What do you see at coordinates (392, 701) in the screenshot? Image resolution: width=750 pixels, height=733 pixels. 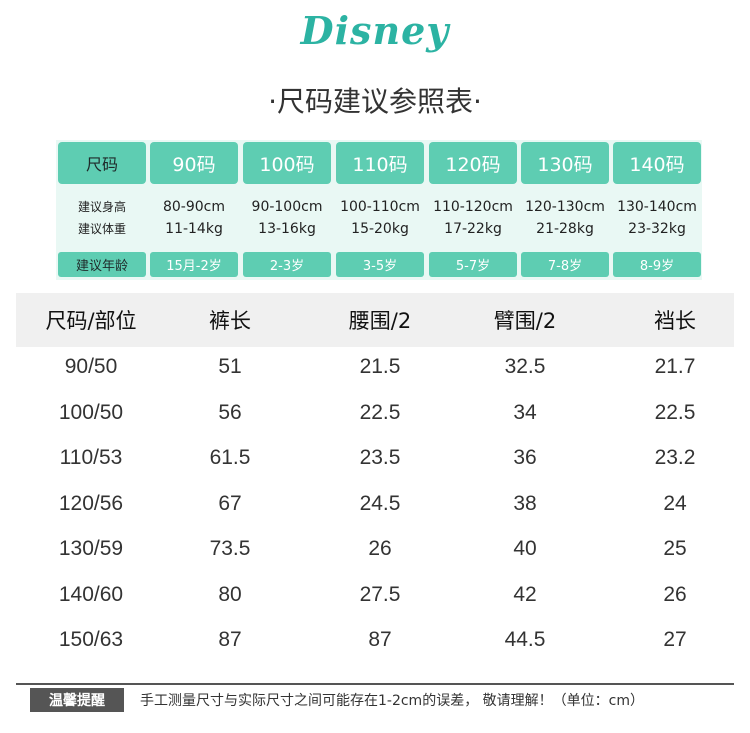 I see `reminder-text: 手工测量尺寸与实际尺寸之间可能存在1-2cm的误差， 敬请理解！（单位：cm）` at bounding box center [392, 701].